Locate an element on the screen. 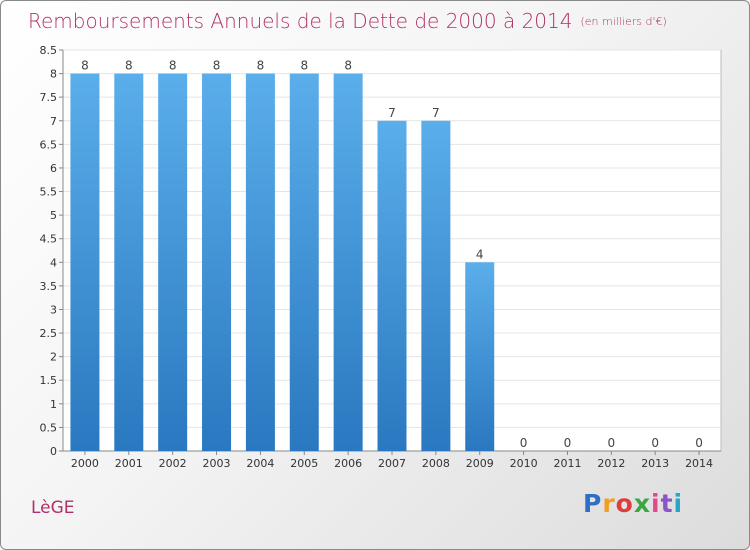 The image size is (750, 550). y-tick-label: 1 is located at coordinates (53, 404).